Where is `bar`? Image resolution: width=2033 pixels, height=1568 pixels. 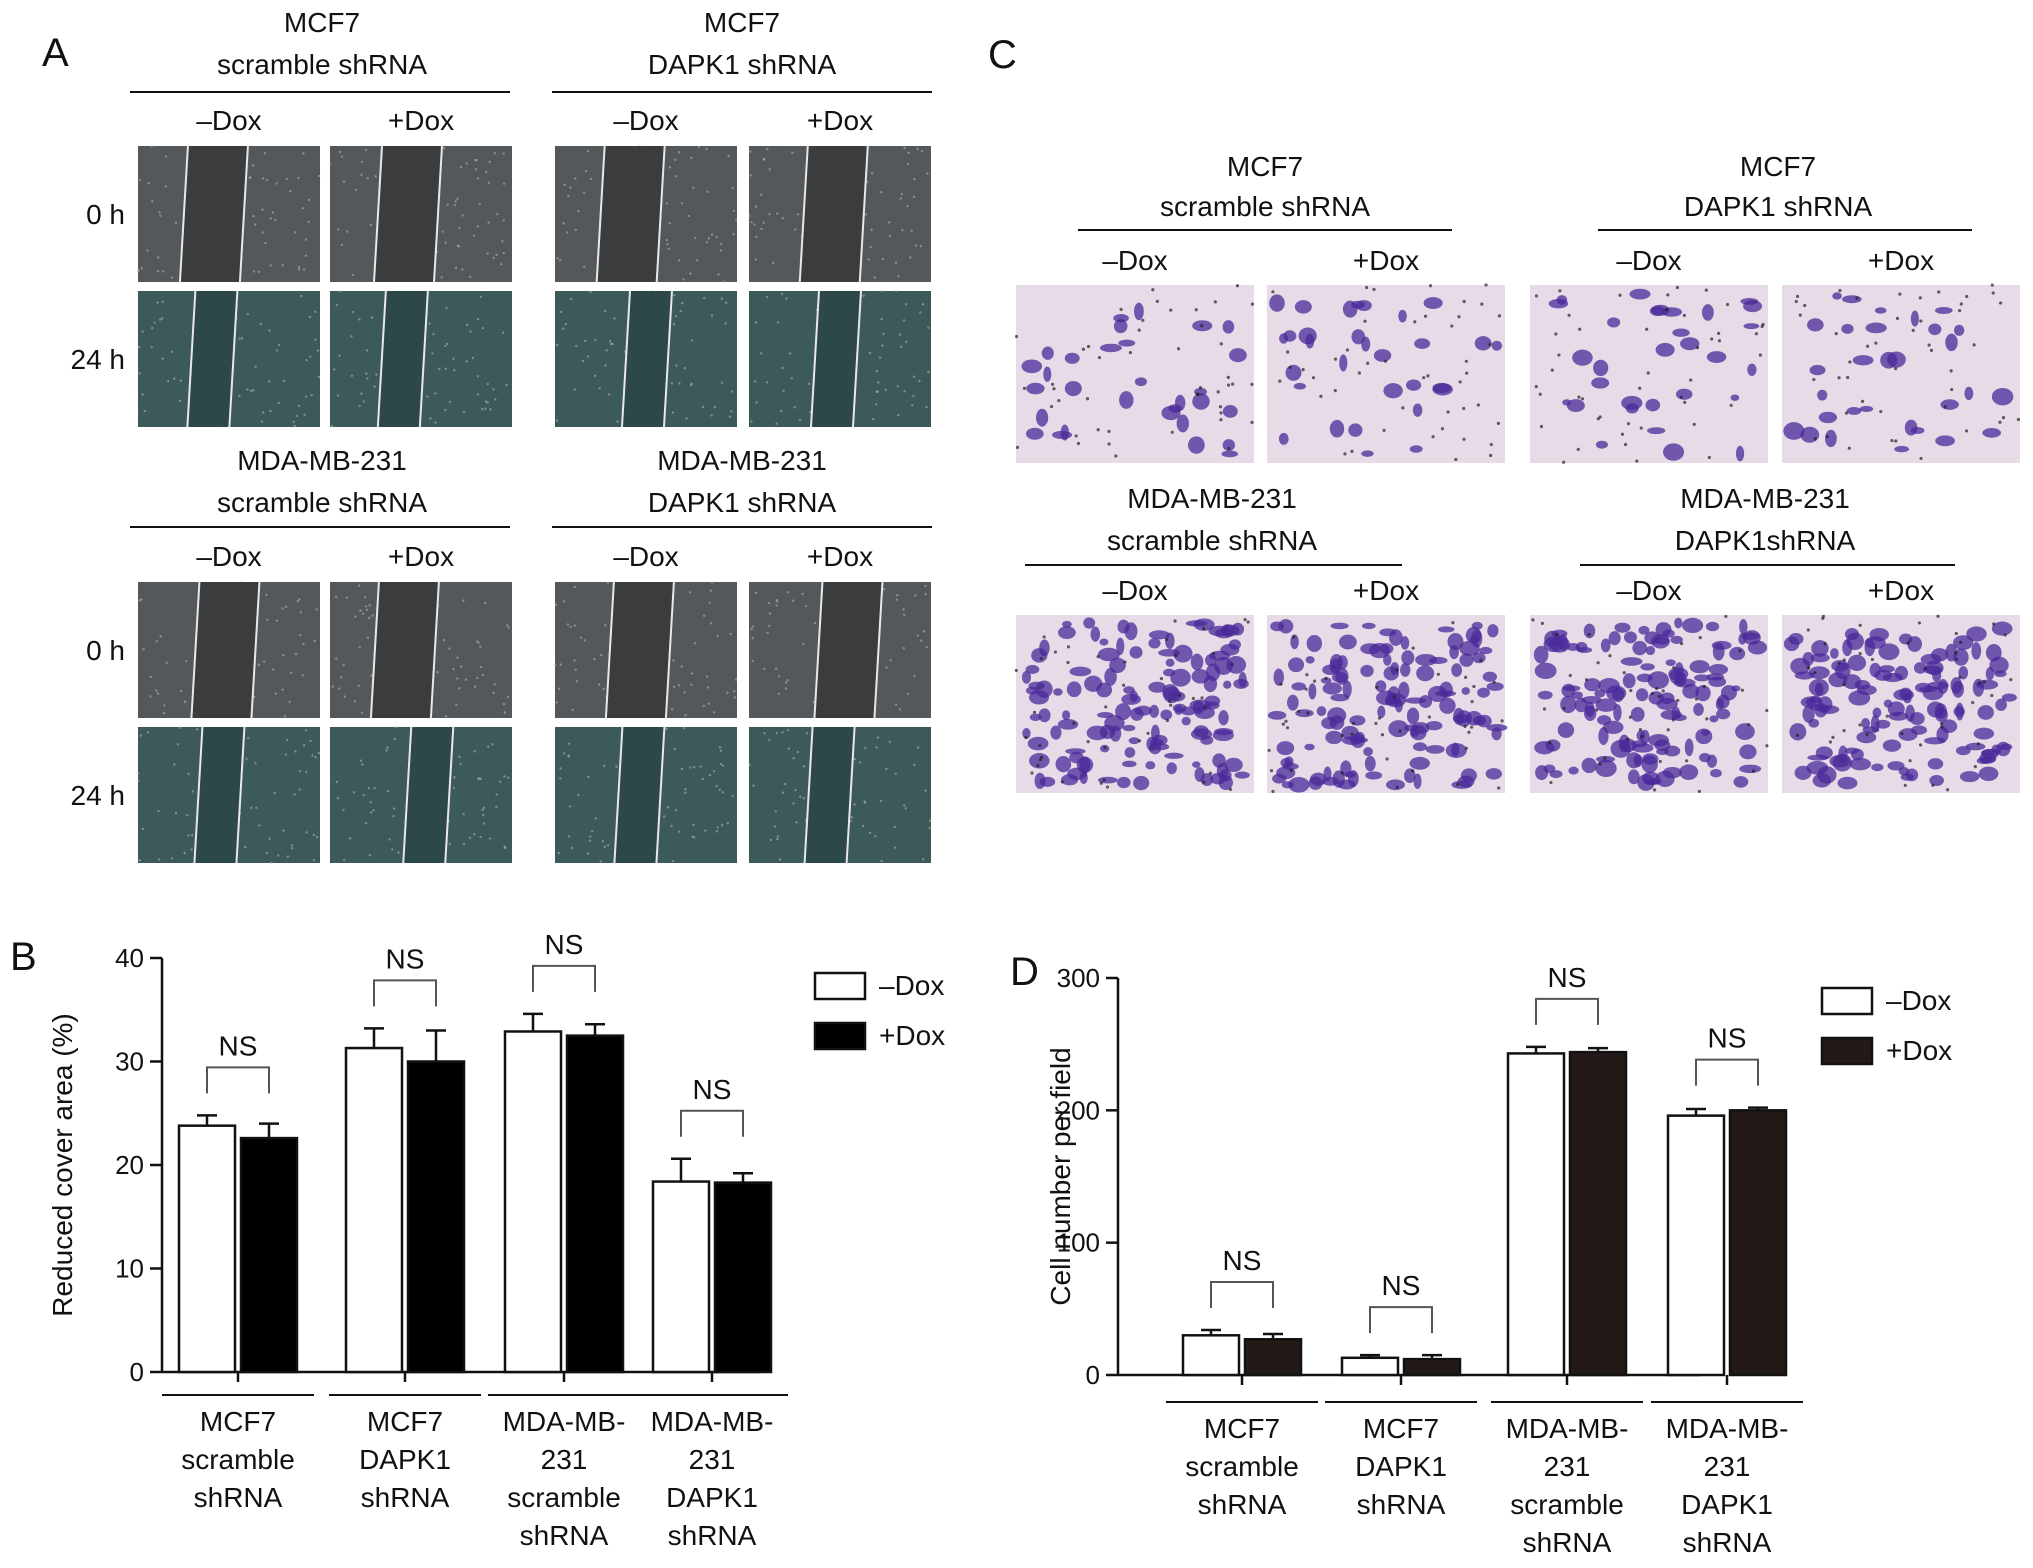
bar is located at coordinates (269, 1255).